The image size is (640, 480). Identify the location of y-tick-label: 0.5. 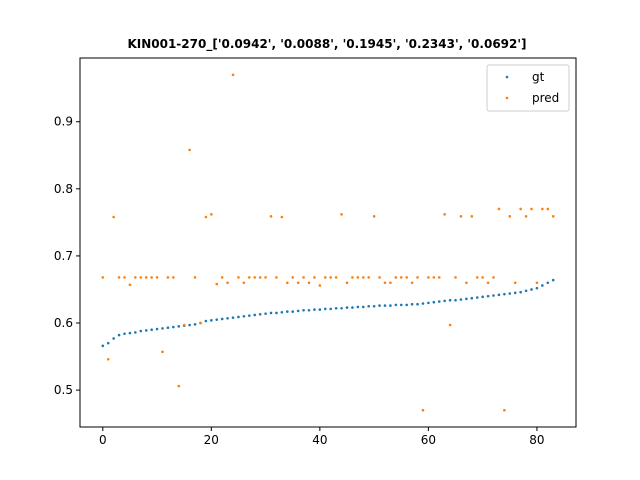
(63, 390).